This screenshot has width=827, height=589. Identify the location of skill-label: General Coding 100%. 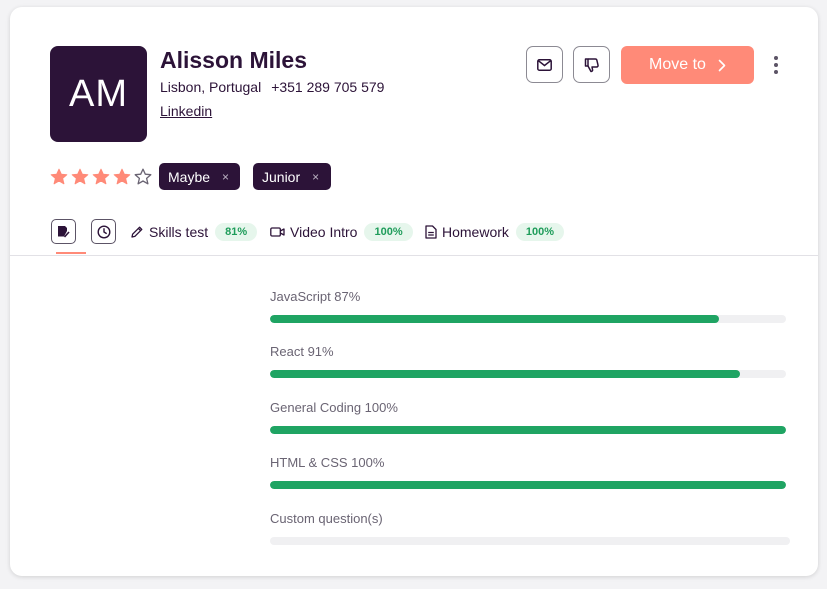
(334, 407).